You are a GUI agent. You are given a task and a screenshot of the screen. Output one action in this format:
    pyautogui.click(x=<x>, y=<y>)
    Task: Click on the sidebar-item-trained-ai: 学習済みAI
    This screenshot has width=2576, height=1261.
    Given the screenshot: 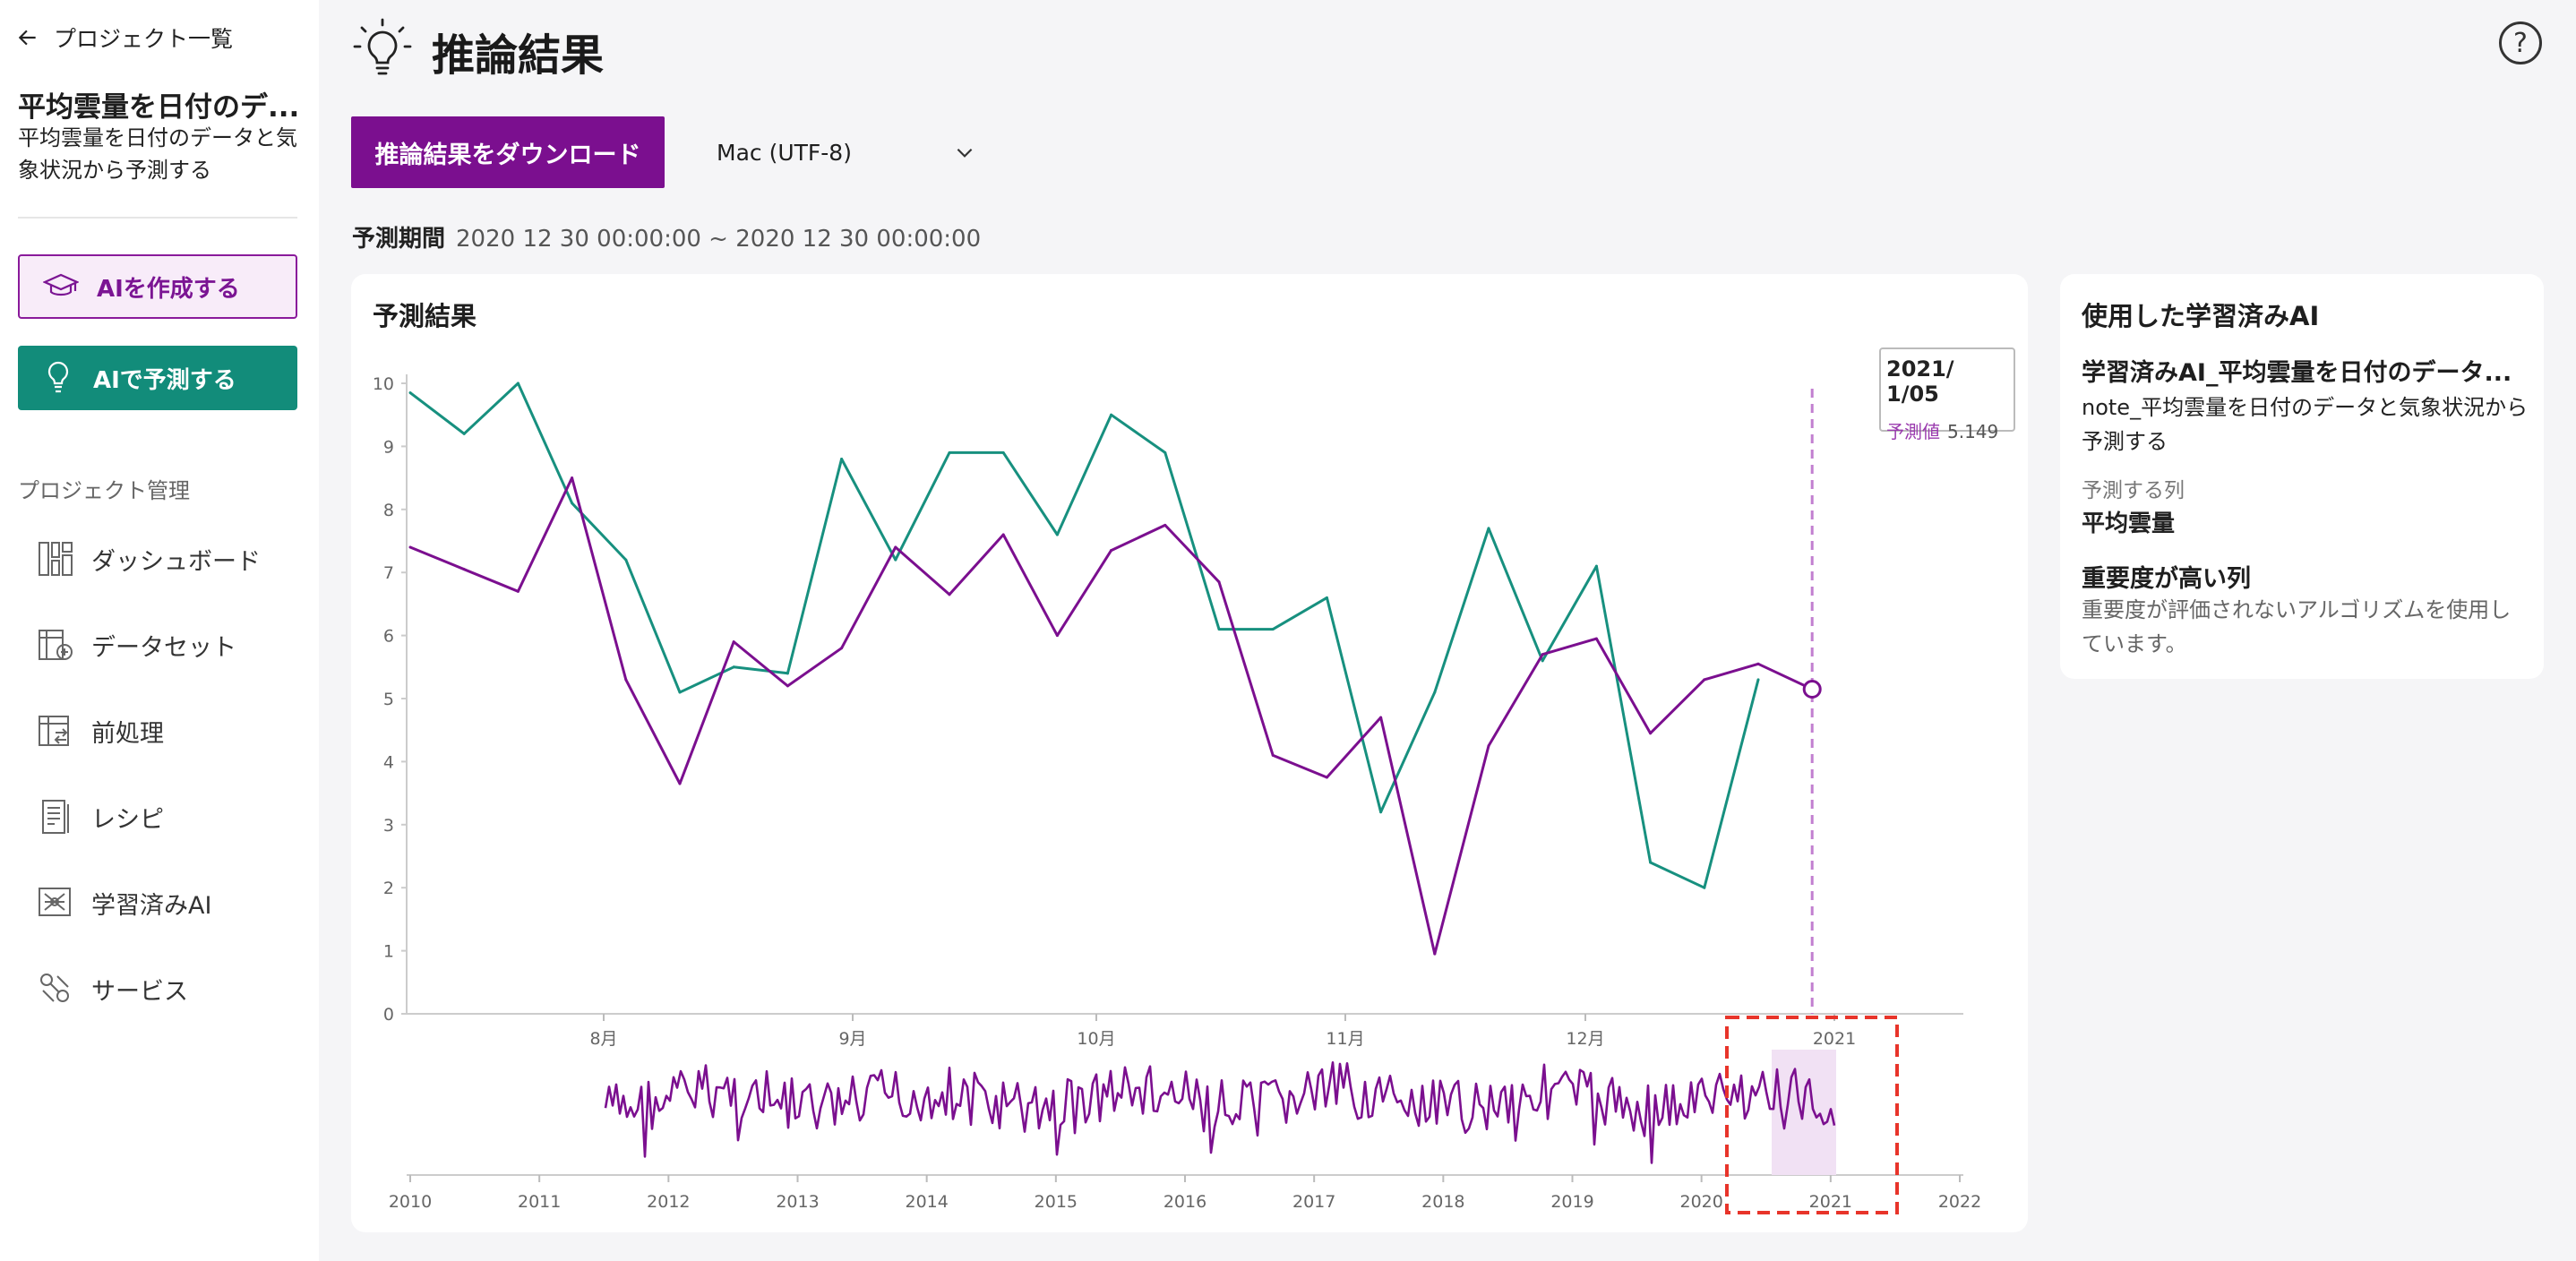 What is the action you would take?
    pyautogui.click(x=161, y=903)
    